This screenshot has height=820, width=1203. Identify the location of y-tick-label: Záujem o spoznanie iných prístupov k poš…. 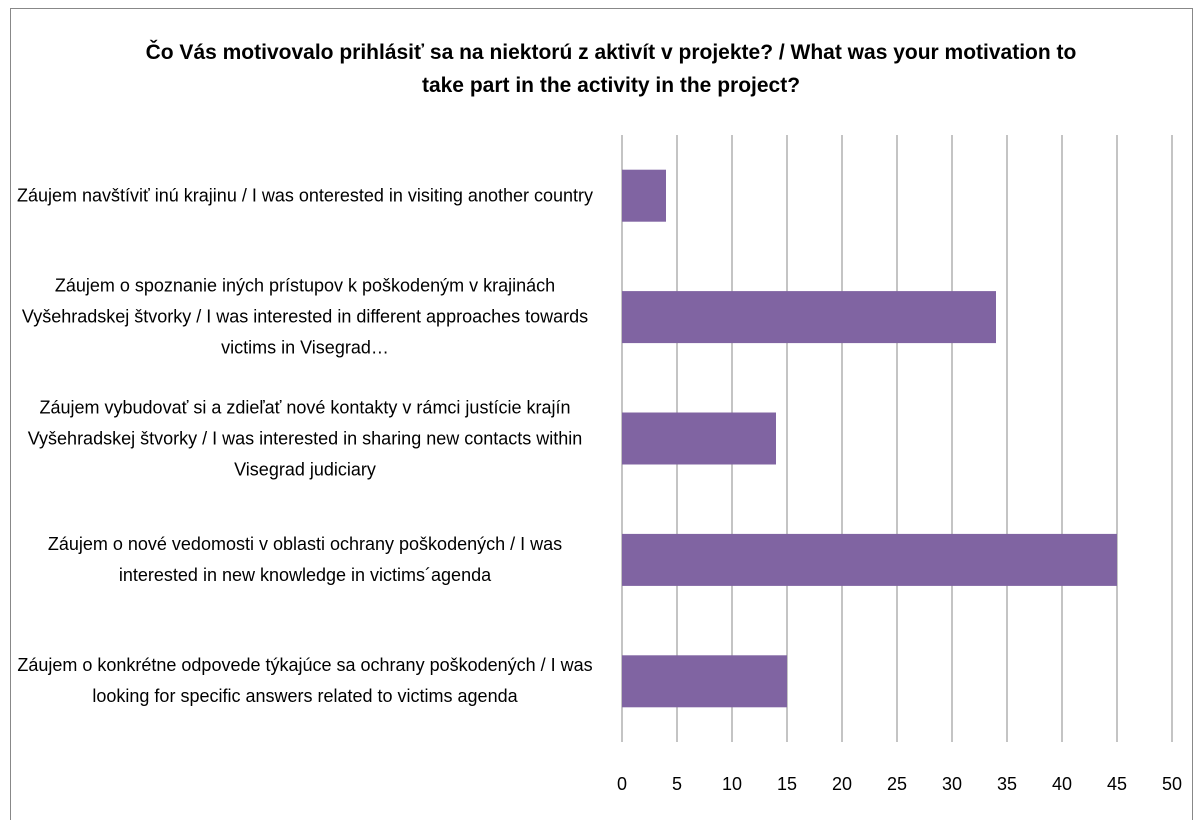
(305, 316).